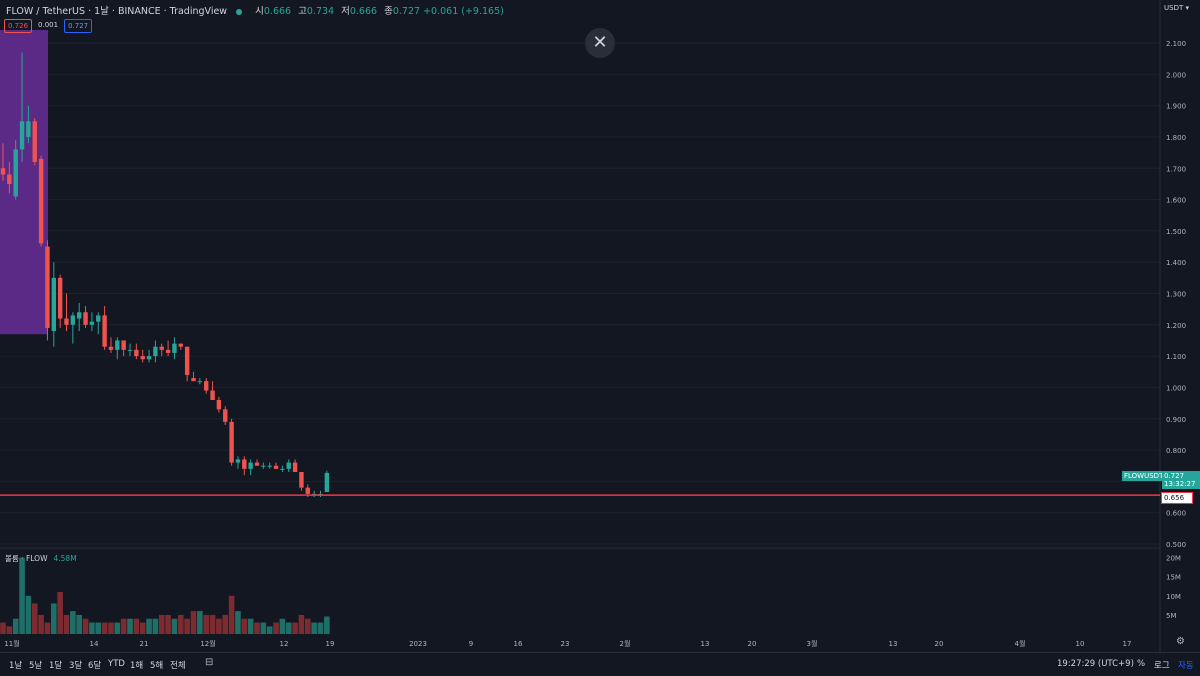 Image resolution: width=1200 pixels, height=676 pixels. Describe the element at coordinates (95, 666) in the screenshot. I see `timeframe-6m: 6달` at that location.